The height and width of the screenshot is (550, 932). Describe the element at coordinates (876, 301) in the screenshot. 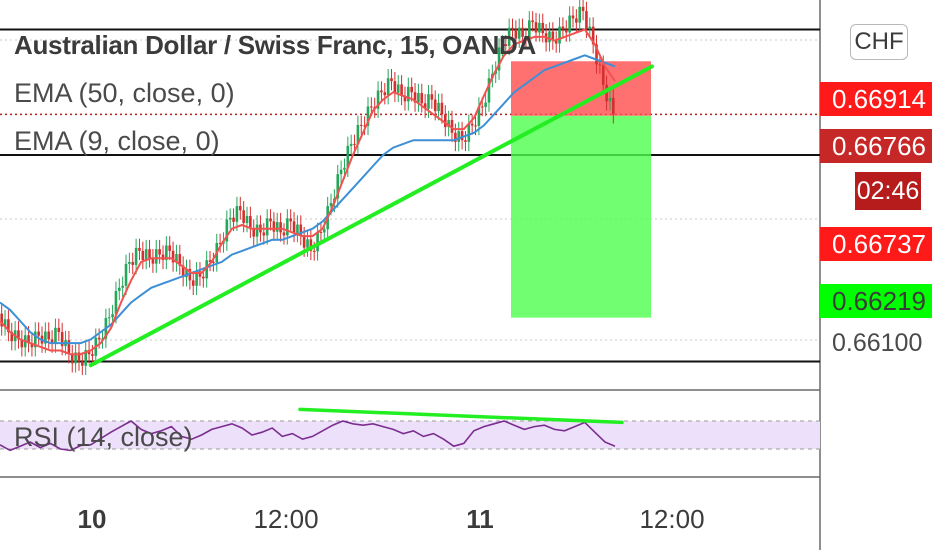

I see `price-tag-target: 0.66219` at that location.